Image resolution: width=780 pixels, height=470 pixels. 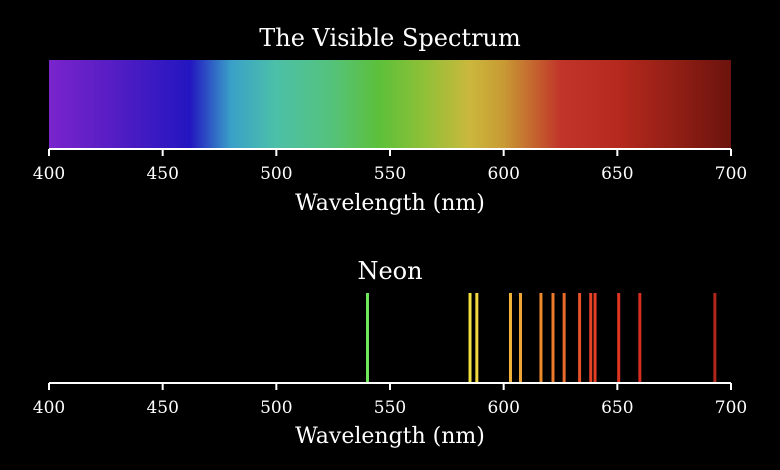 I want to click on neon-title: Neon, so click(x=389, y=271).